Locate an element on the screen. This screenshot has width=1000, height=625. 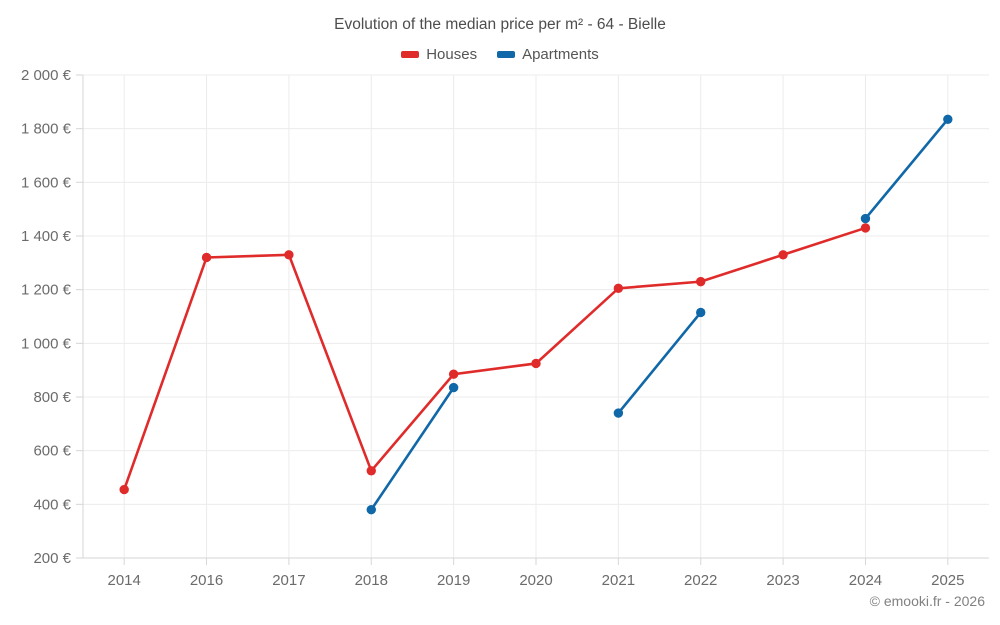
legend-item-apartments: Apartments is located at coordinates (548, 54).